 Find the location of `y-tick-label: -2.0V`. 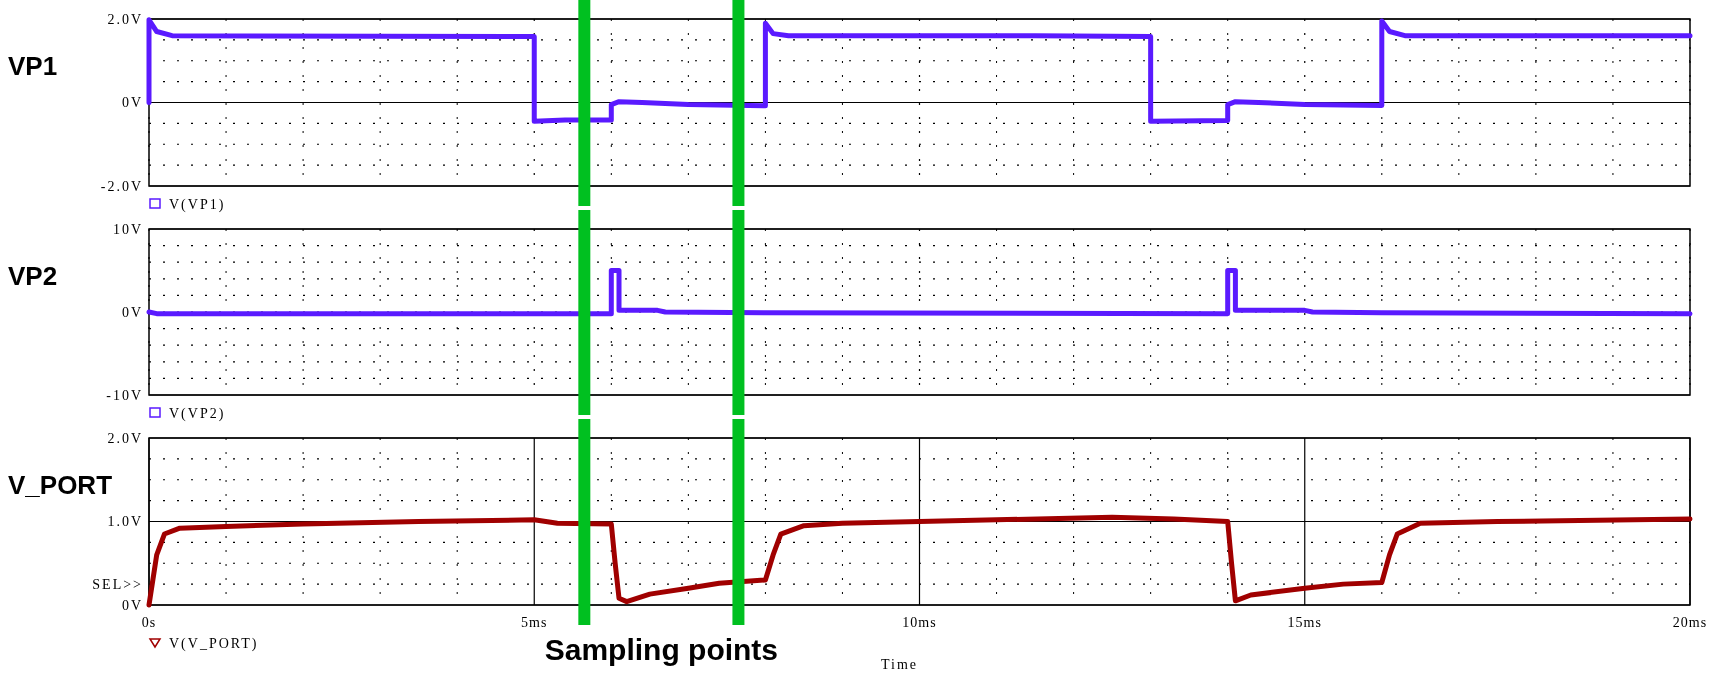

y-tick-label: -2.0V is located at coordinates (121, 186).